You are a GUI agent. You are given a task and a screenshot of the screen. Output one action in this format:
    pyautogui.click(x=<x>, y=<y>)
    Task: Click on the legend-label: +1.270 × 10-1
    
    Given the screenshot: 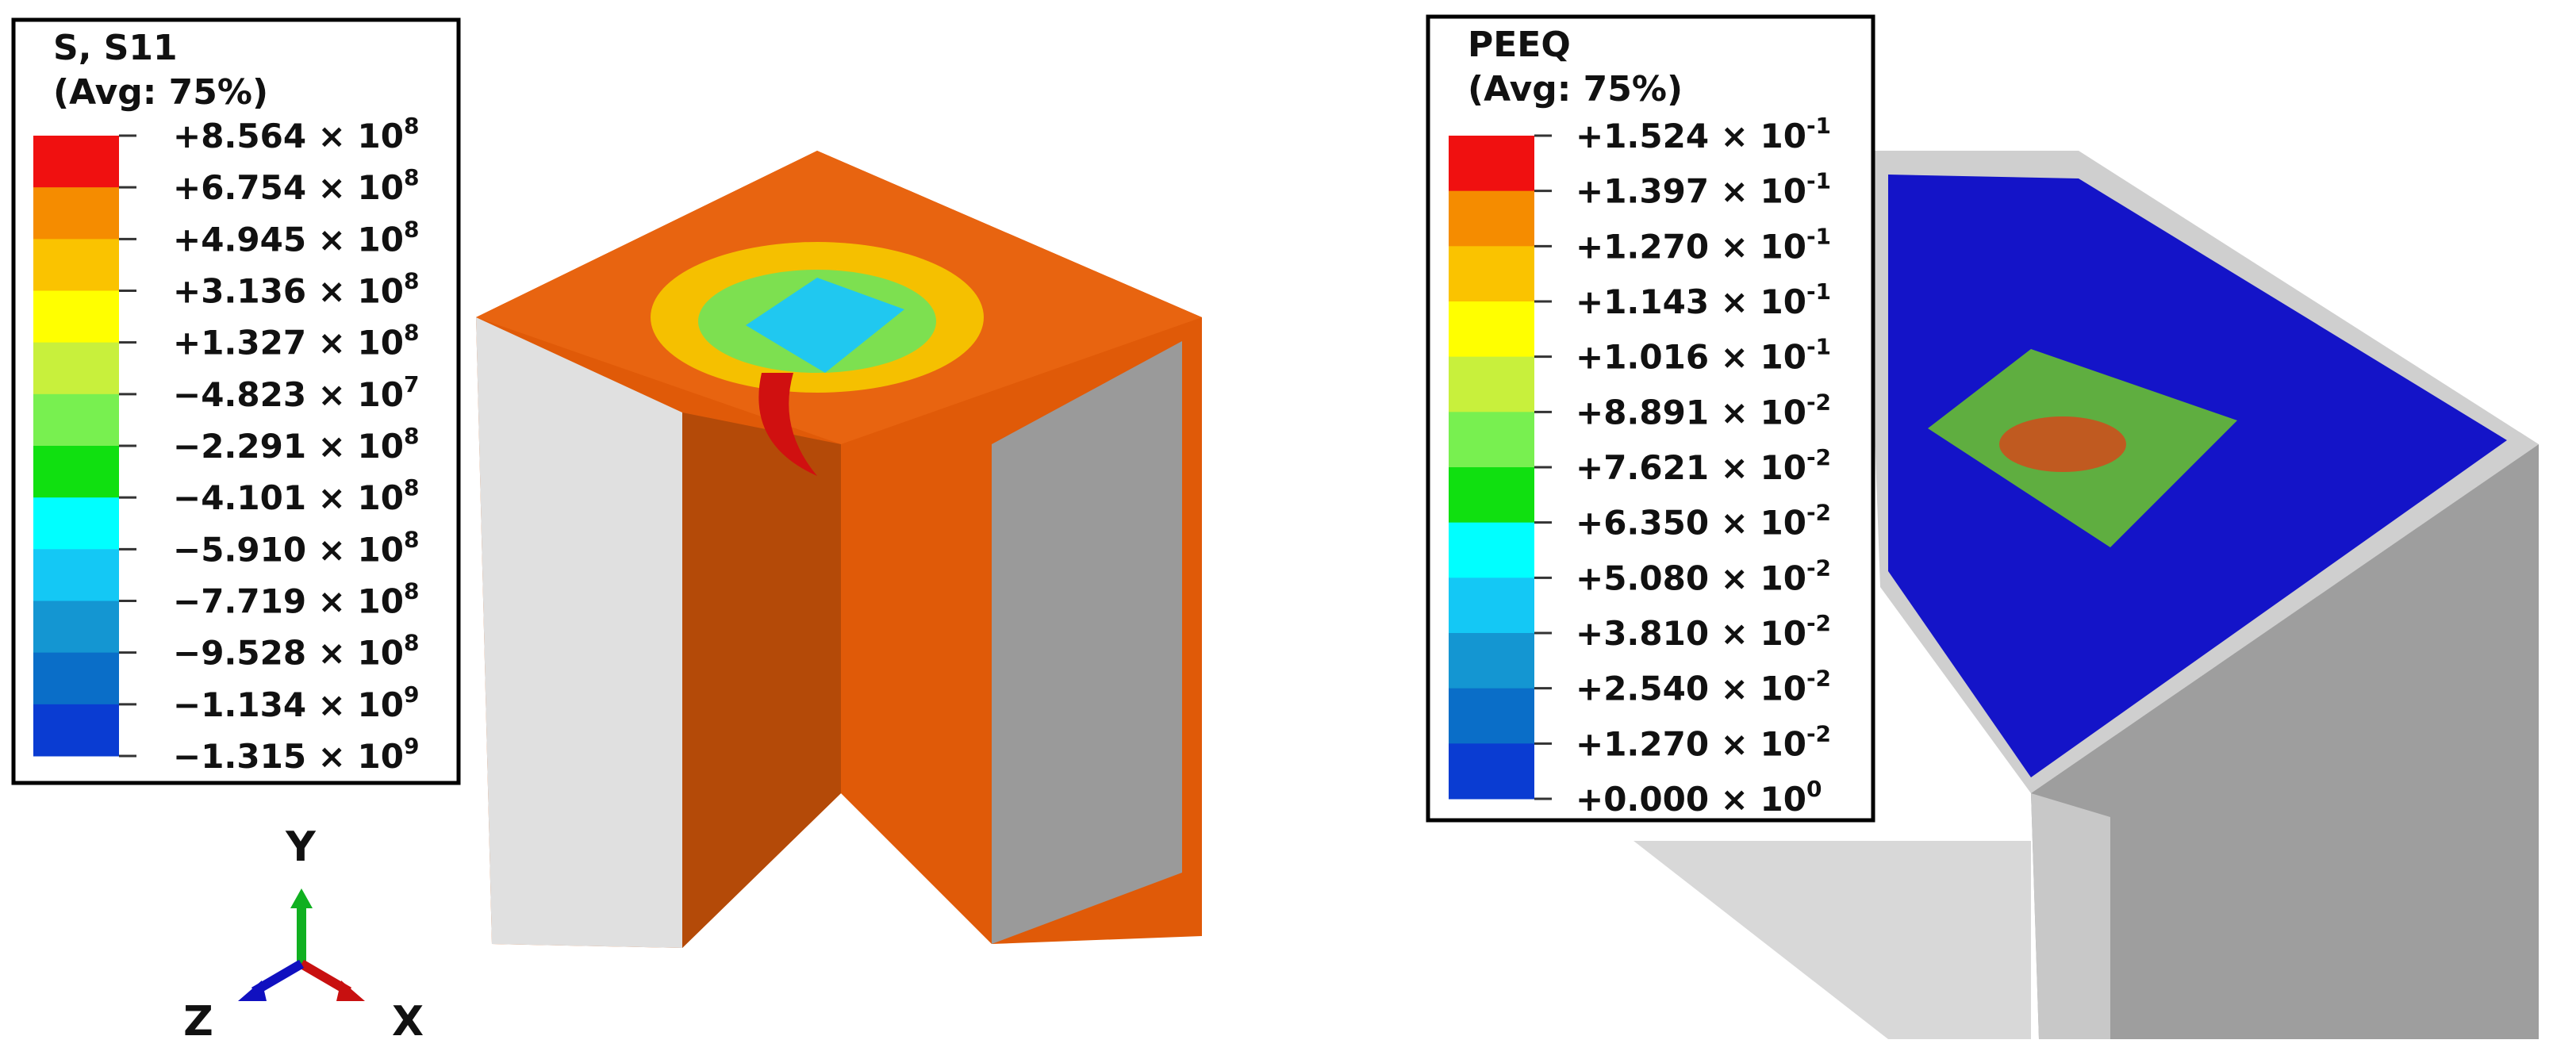 What is the action you would take?
    pyautogui.click(x=1704, y=244)
    